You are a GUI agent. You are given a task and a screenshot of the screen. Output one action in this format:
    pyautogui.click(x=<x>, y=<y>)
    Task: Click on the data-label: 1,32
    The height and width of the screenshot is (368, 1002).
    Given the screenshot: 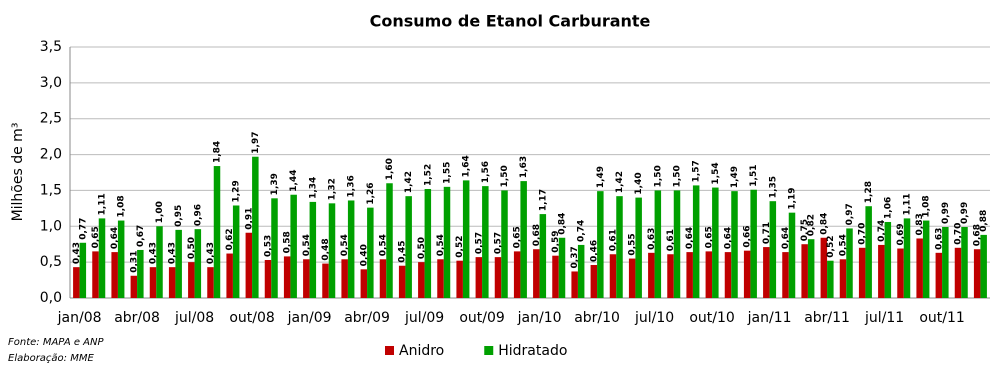 What is the action you would take?
    pyautogui.click(x=333, y=189)
    